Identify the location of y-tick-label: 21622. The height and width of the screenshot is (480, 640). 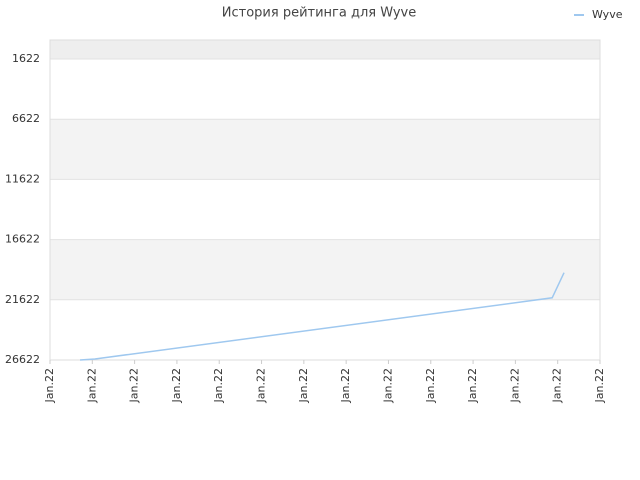
(22, 299).